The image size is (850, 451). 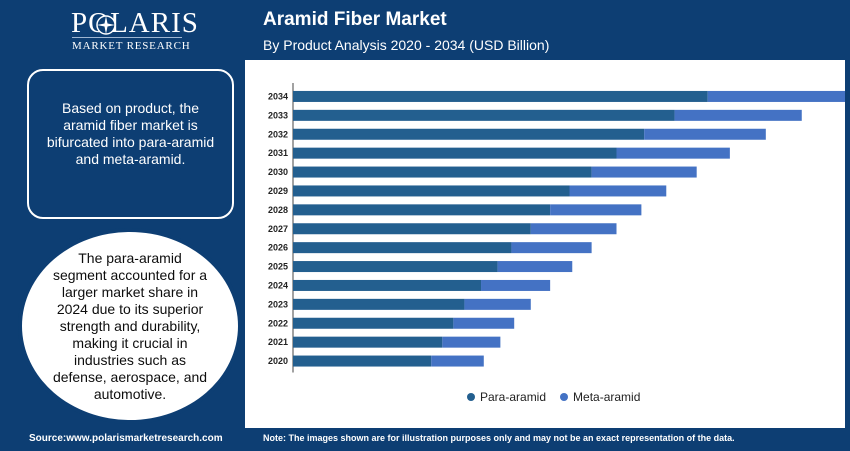 I want to click on bar-para-aramid-2026, so click(x=402, y=248).